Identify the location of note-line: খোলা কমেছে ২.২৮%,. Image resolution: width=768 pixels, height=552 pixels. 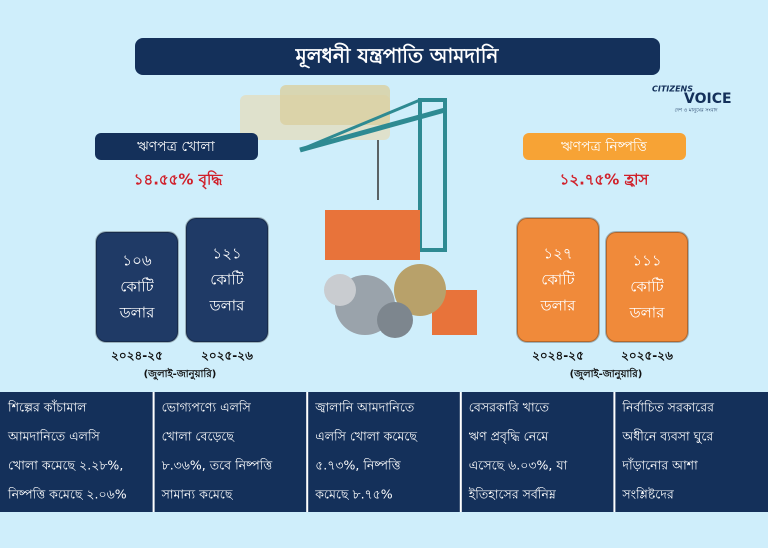
(65, 465).